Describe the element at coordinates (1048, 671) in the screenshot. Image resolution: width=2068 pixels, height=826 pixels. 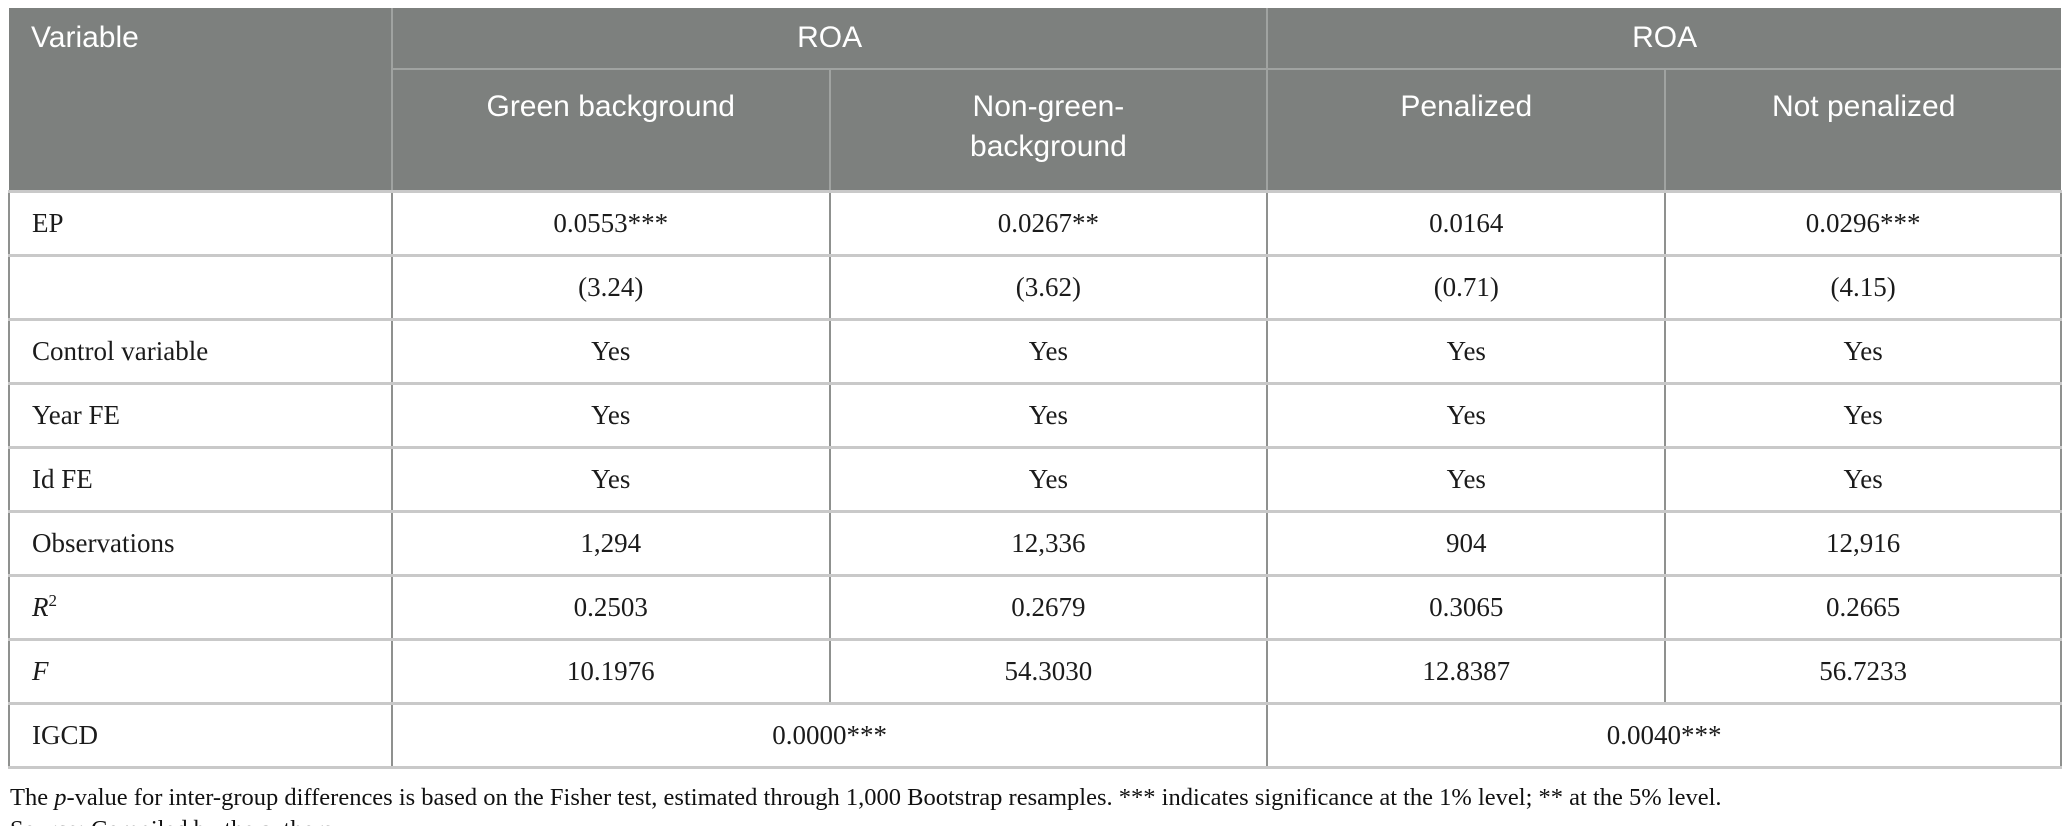
I see `cell: 54.3030` at that location.